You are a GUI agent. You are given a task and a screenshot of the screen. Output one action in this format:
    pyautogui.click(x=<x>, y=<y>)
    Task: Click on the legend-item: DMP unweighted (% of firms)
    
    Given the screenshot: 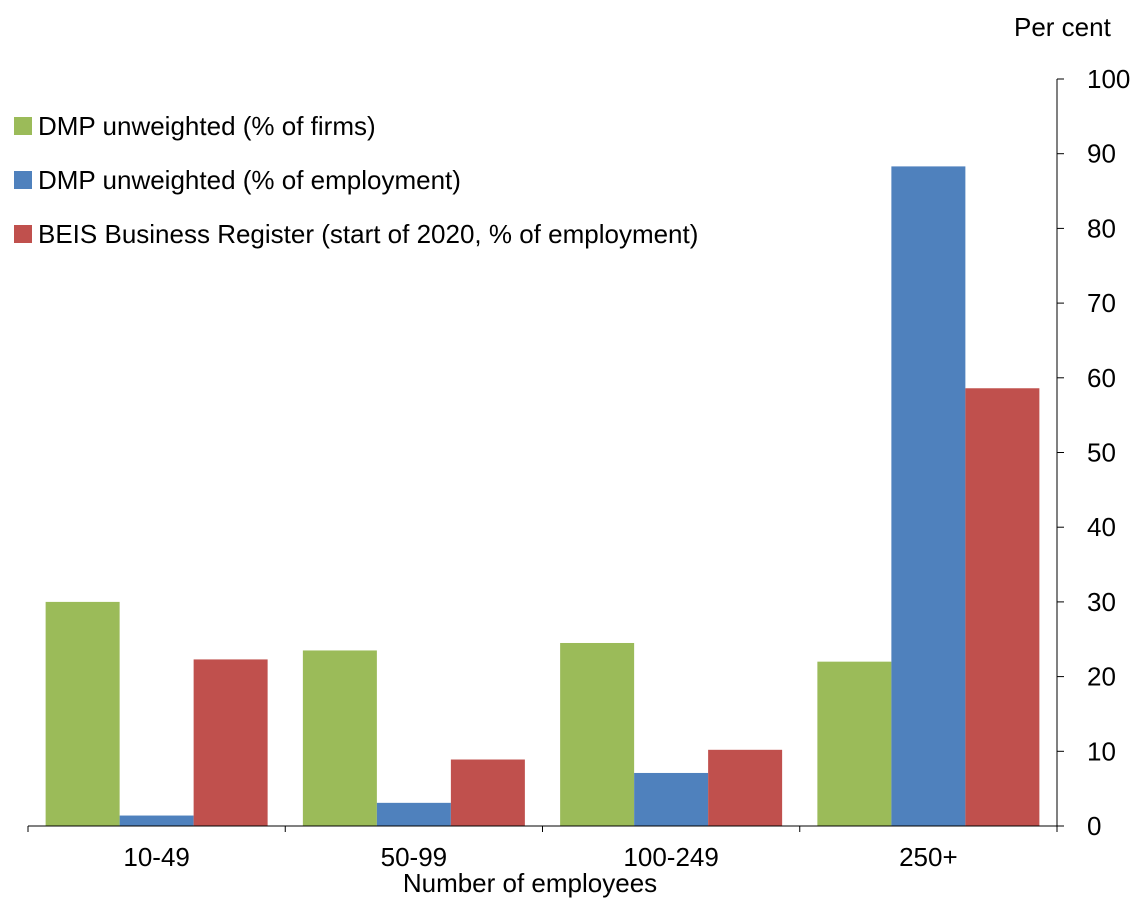 What is the action you would take?
    pyautogui.click(x=356, y=125)
    